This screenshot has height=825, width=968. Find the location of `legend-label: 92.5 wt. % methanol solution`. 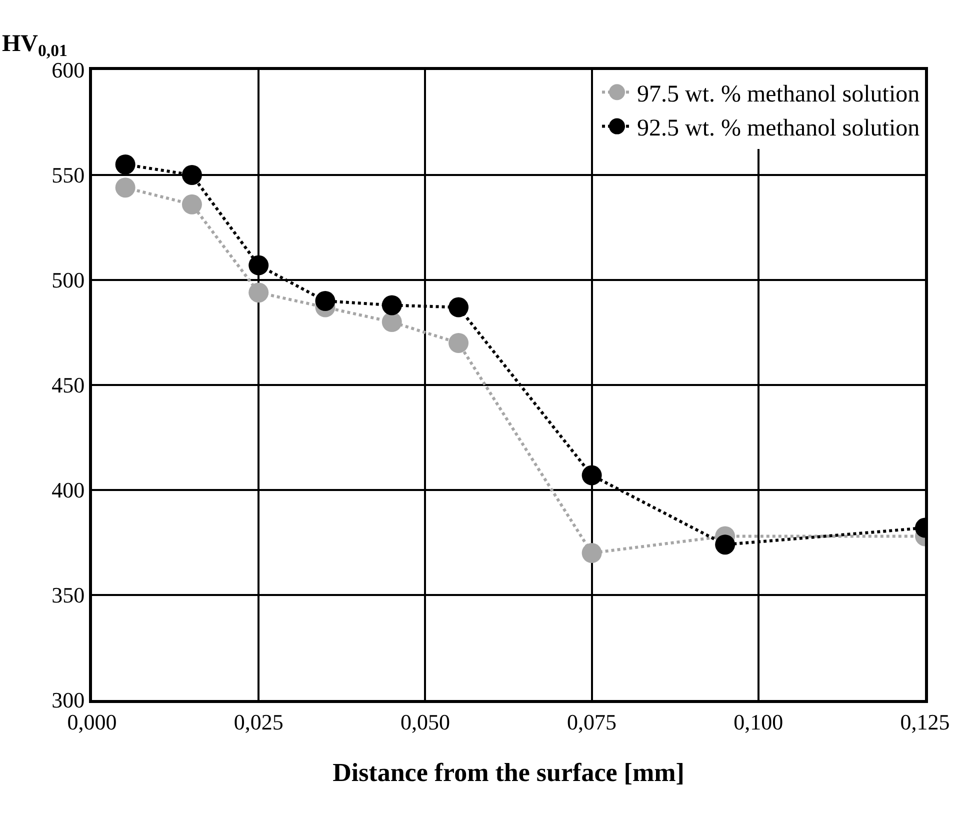

legend-label: 92.5 wt. % methanol solution is located at coordinates (778, 129).